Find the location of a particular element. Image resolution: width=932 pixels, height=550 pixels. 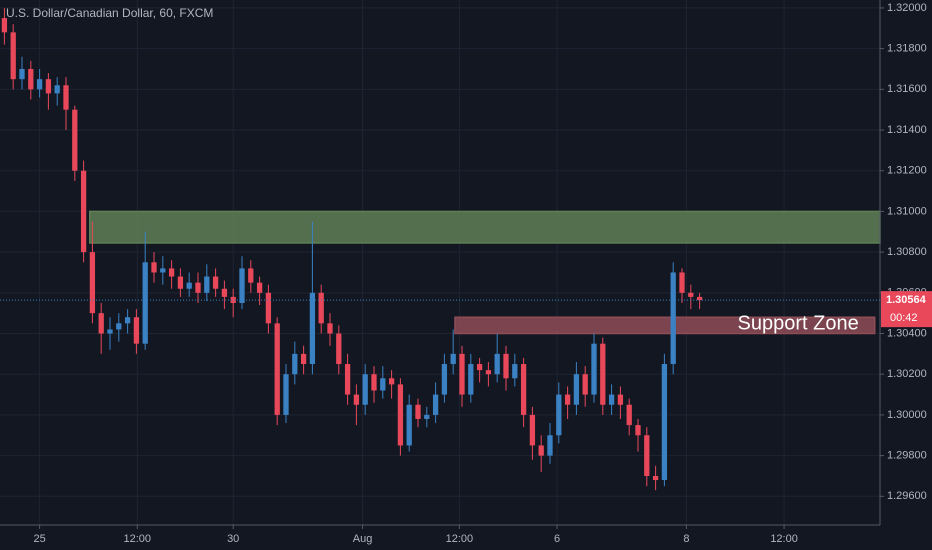

y-tick-label: 1.30800 is located at coordinates (907, 252).